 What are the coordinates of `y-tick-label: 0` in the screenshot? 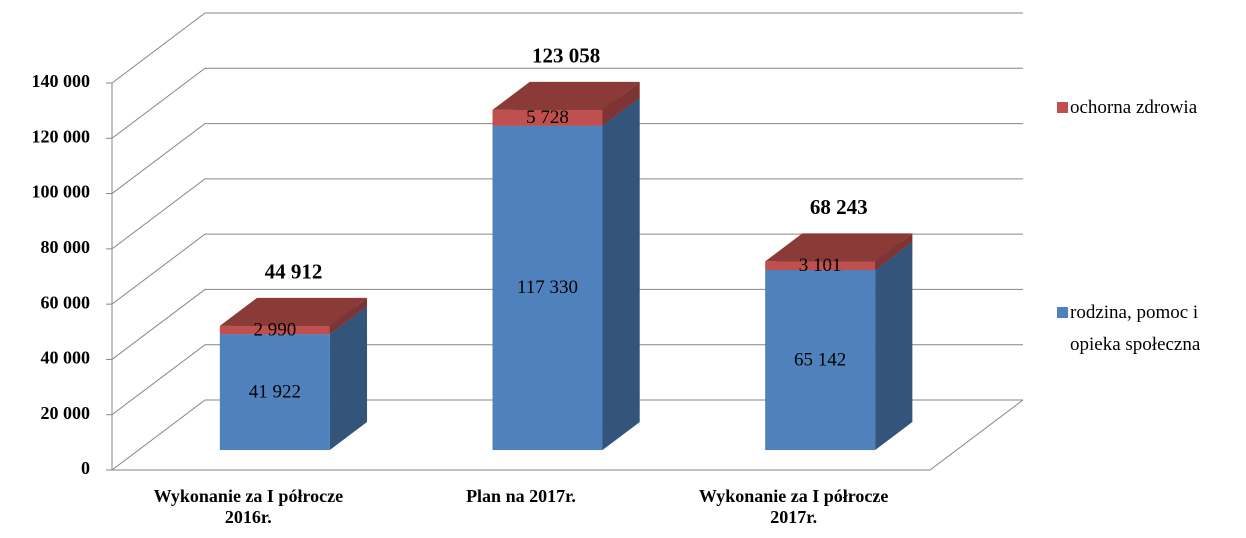 It's located at (85, 468).